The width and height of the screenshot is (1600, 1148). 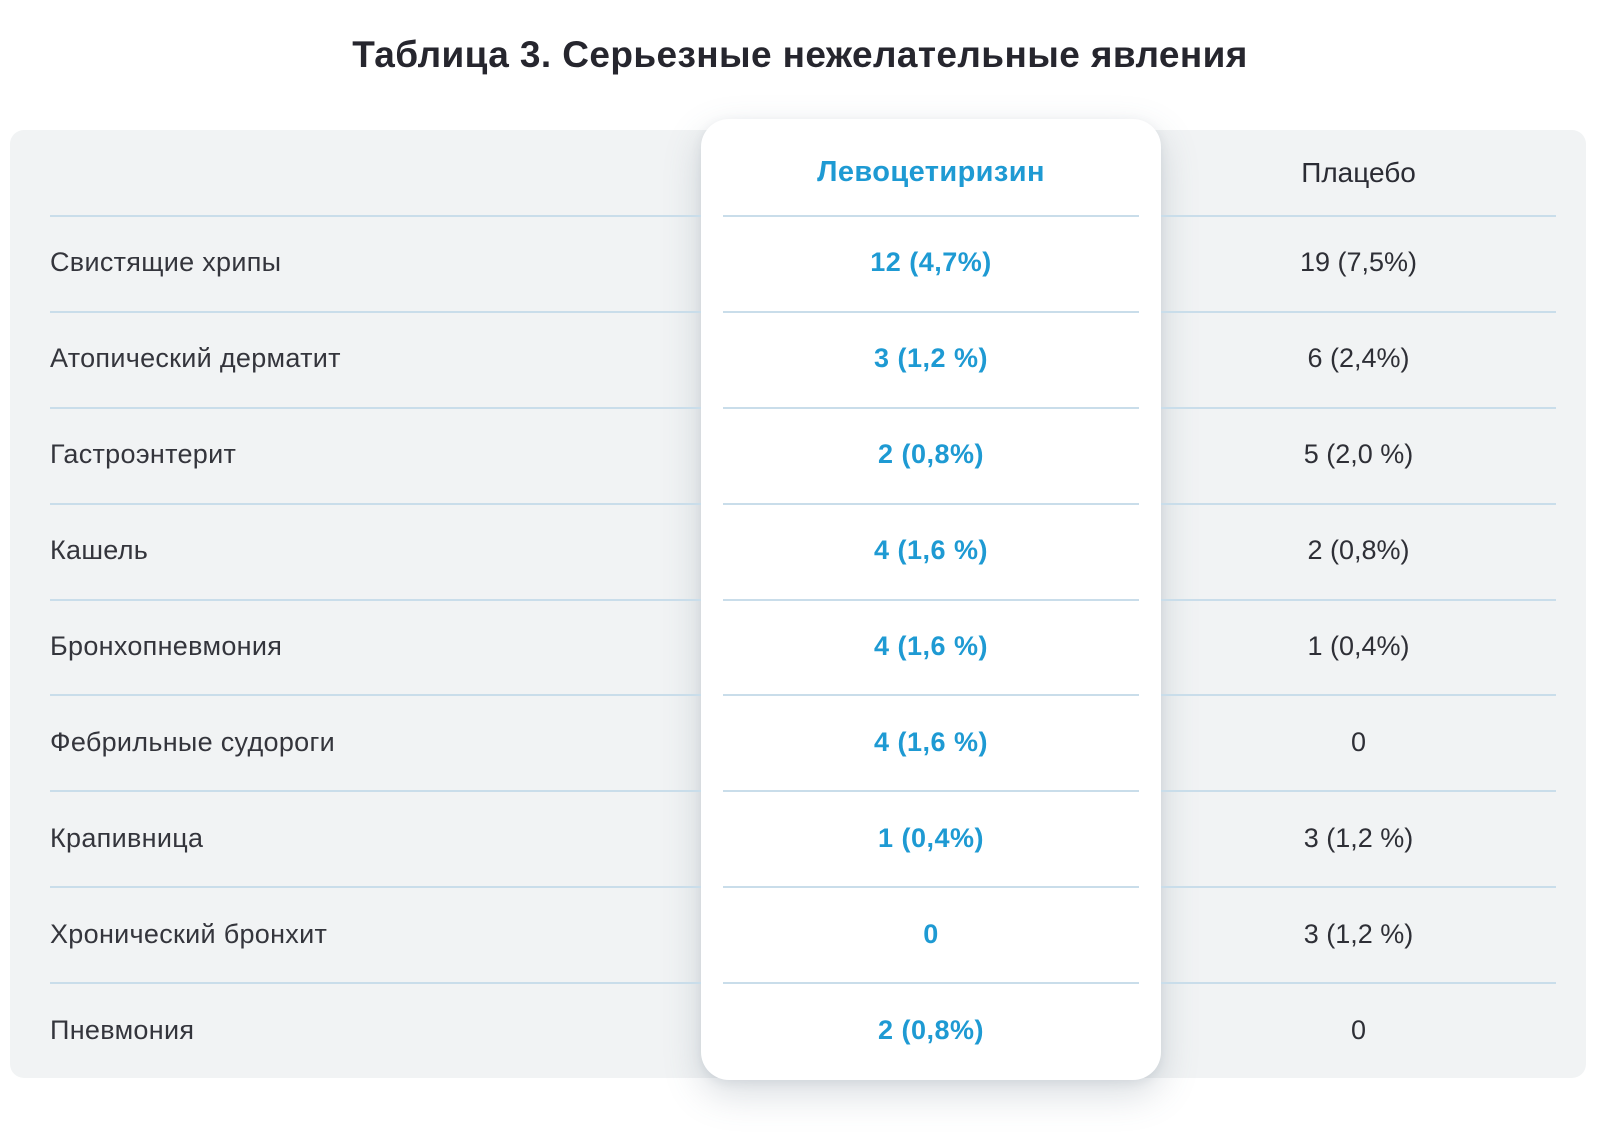 I want to click on event-name-cell: Фебрильные судороги, so click(x=355, y=742).